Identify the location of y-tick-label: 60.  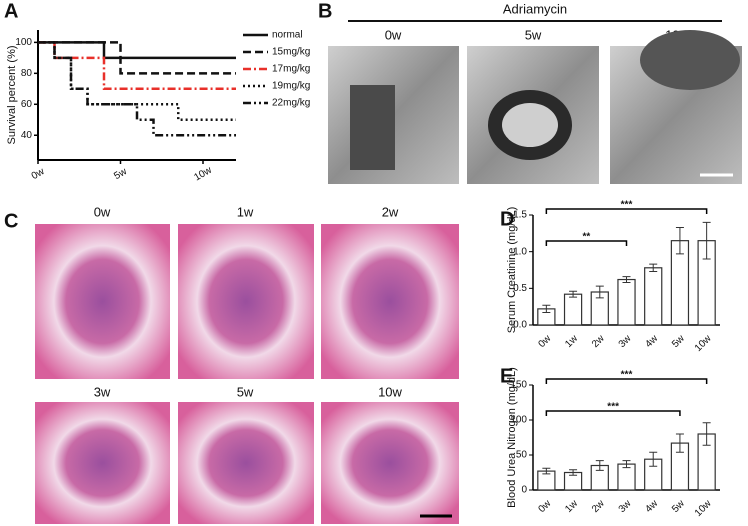
(27, 104).